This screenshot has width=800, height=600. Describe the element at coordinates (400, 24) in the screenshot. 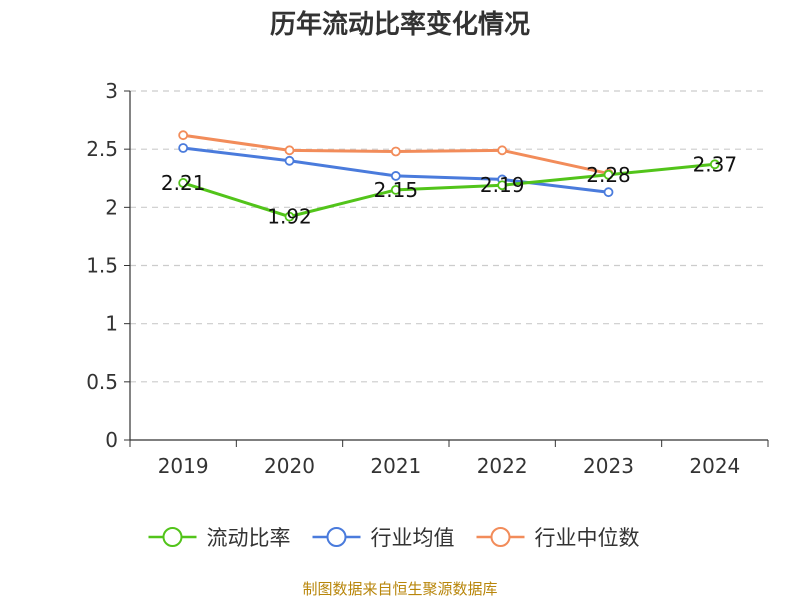

I see `chart-title: 历年流动比率变化情况` at that location.